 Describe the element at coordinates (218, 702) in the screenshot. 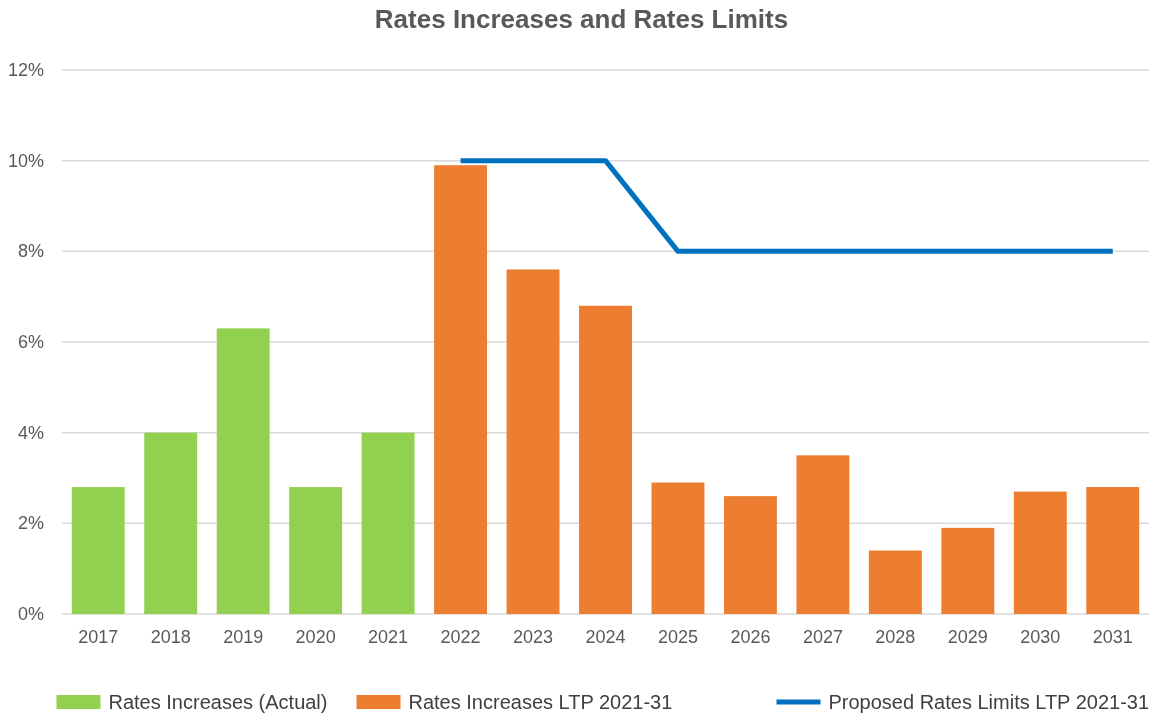

I see `legend-label: Rates Increases (Actual)` at that location.